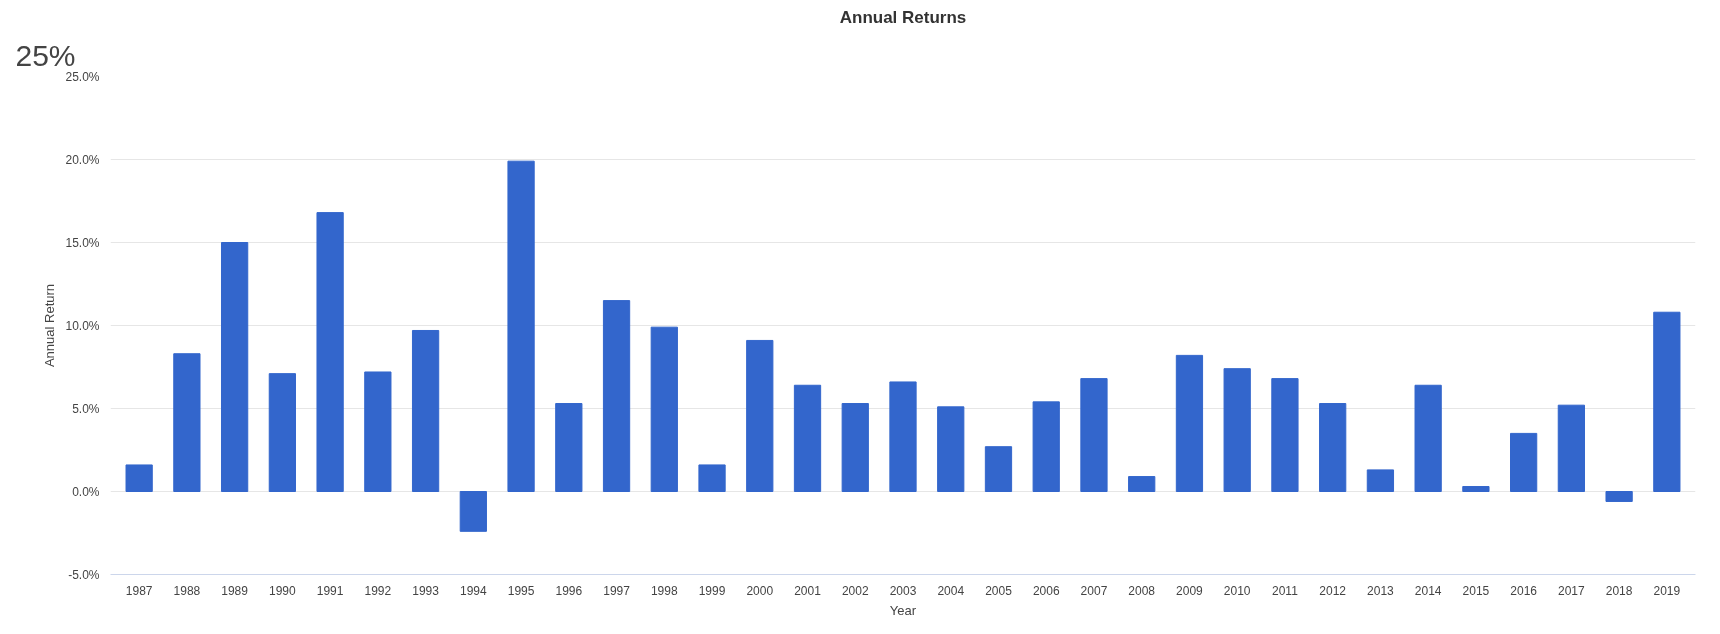  What do you see at coordinates (664, 590) in the screenshot?
I see `x-tick-label: 1998` at bounding box center [664, 590].